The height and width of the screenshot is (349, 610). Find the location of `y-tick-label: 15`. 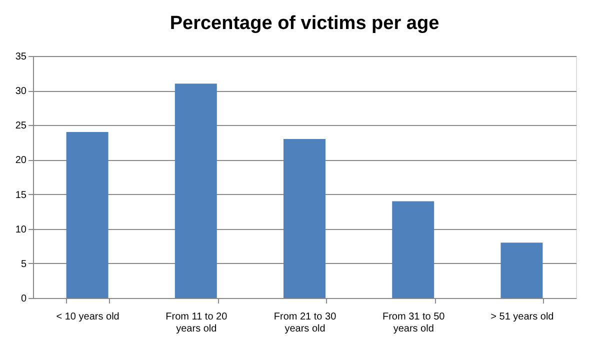

y-tick-label: 15 is located at coordinates (21, 195).